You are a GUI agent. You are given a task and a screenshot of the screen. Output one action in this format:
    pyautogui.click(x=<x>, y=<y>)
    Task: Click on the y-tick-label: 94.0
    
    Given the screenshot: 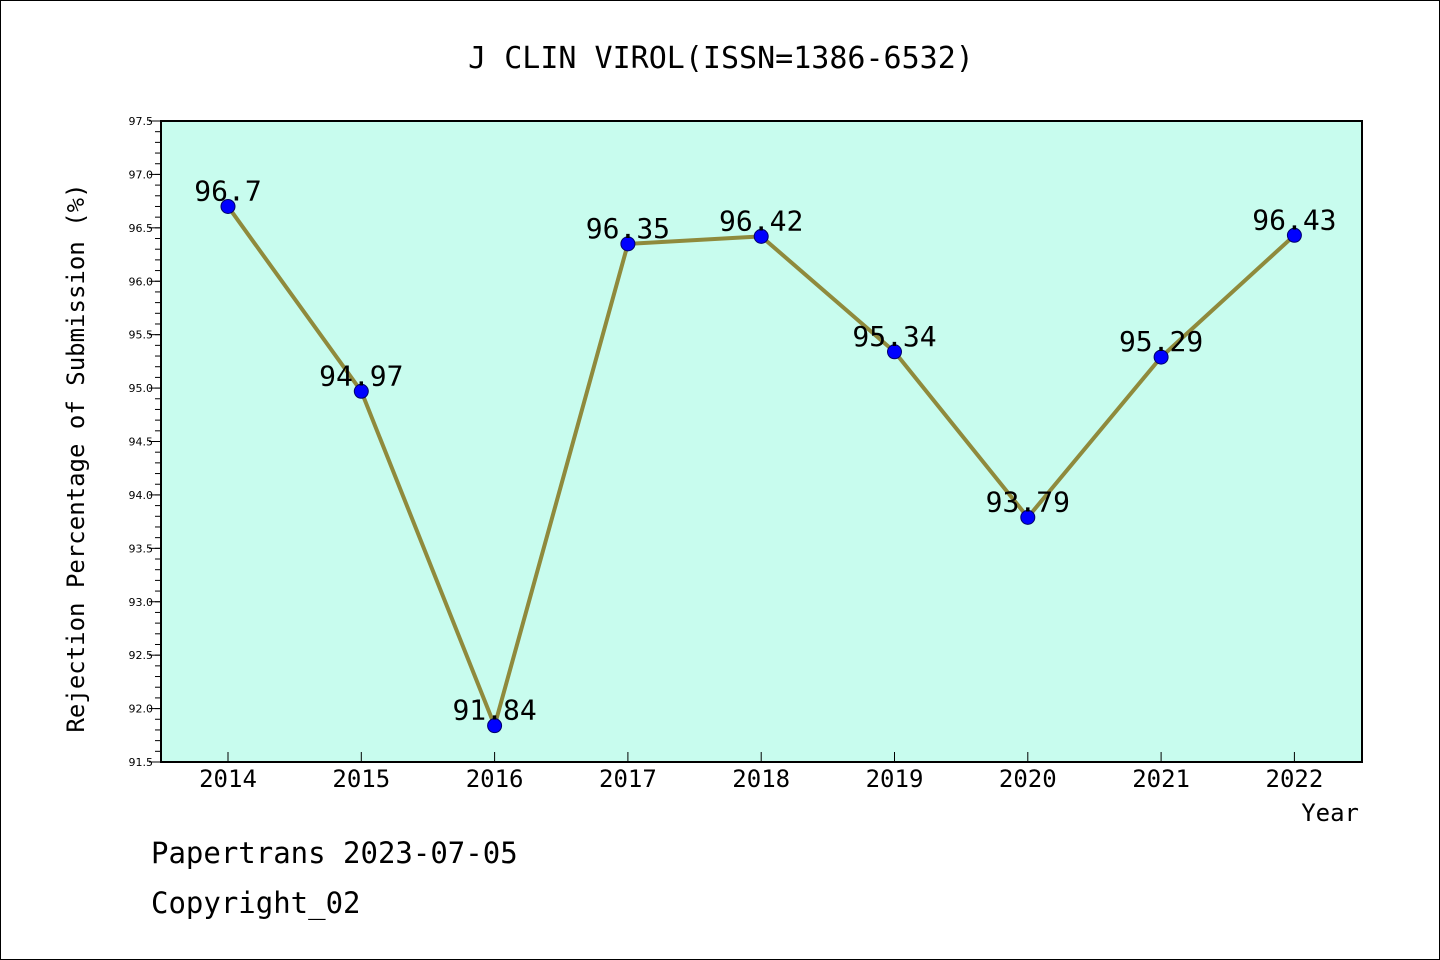 What is the action you would take?
    pyautogui.click(x=141, y=495)
    